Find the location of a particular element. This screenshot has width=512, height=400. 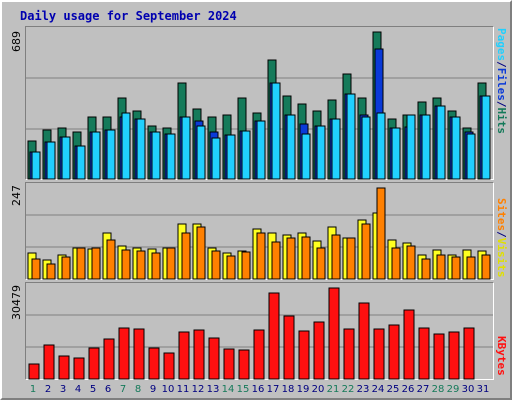

right-label-bottom: KBytes is located at coordinates (501, 356).